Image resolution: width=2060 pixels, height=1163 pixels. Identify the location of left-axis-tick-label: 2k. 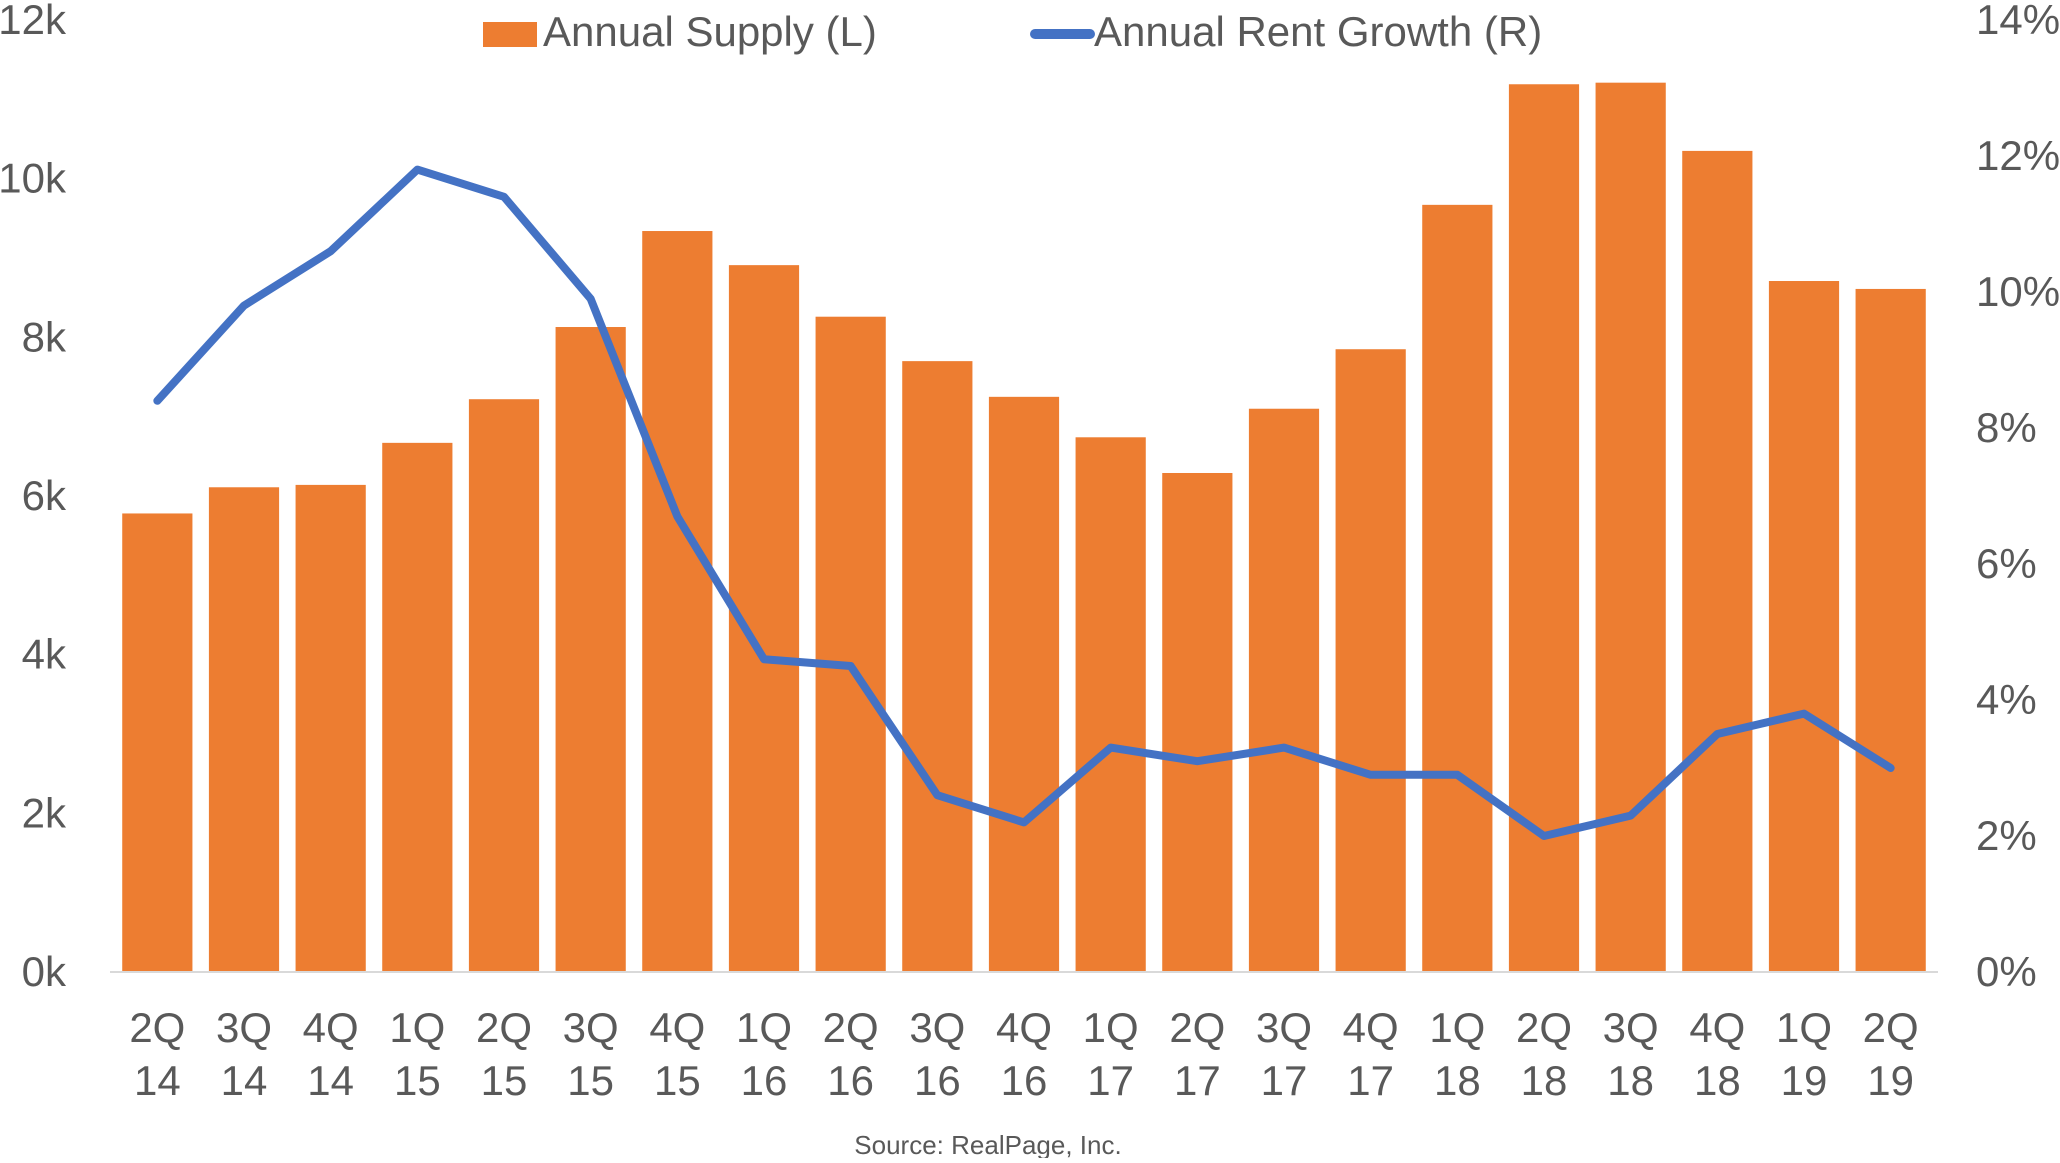
(44, 812).